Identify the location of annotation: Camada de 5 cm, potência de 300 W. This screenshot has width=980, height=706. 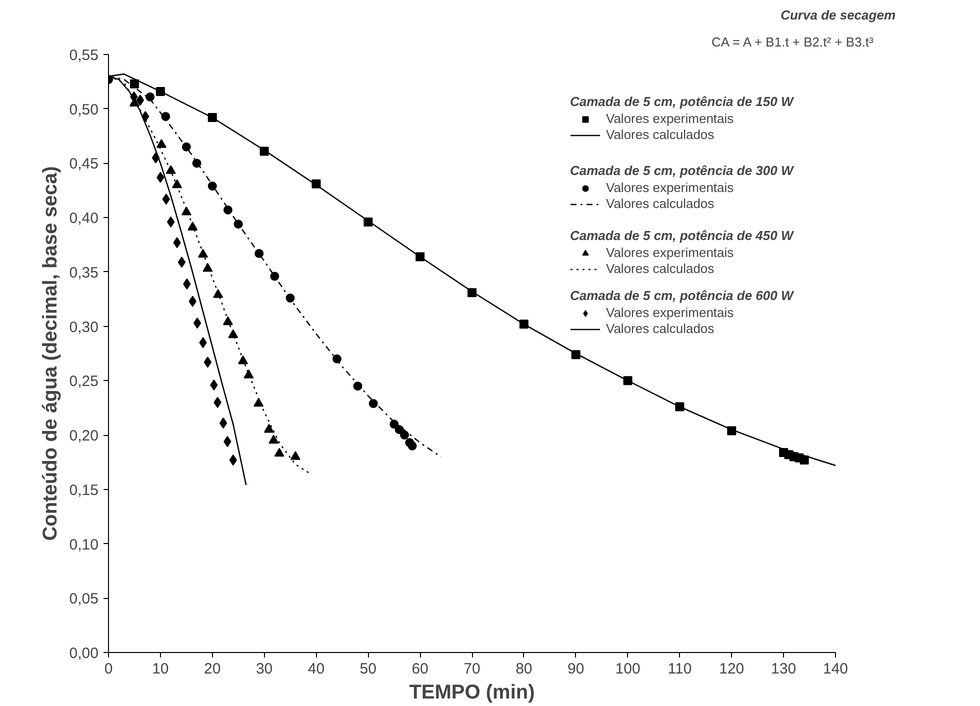
(682, 170).